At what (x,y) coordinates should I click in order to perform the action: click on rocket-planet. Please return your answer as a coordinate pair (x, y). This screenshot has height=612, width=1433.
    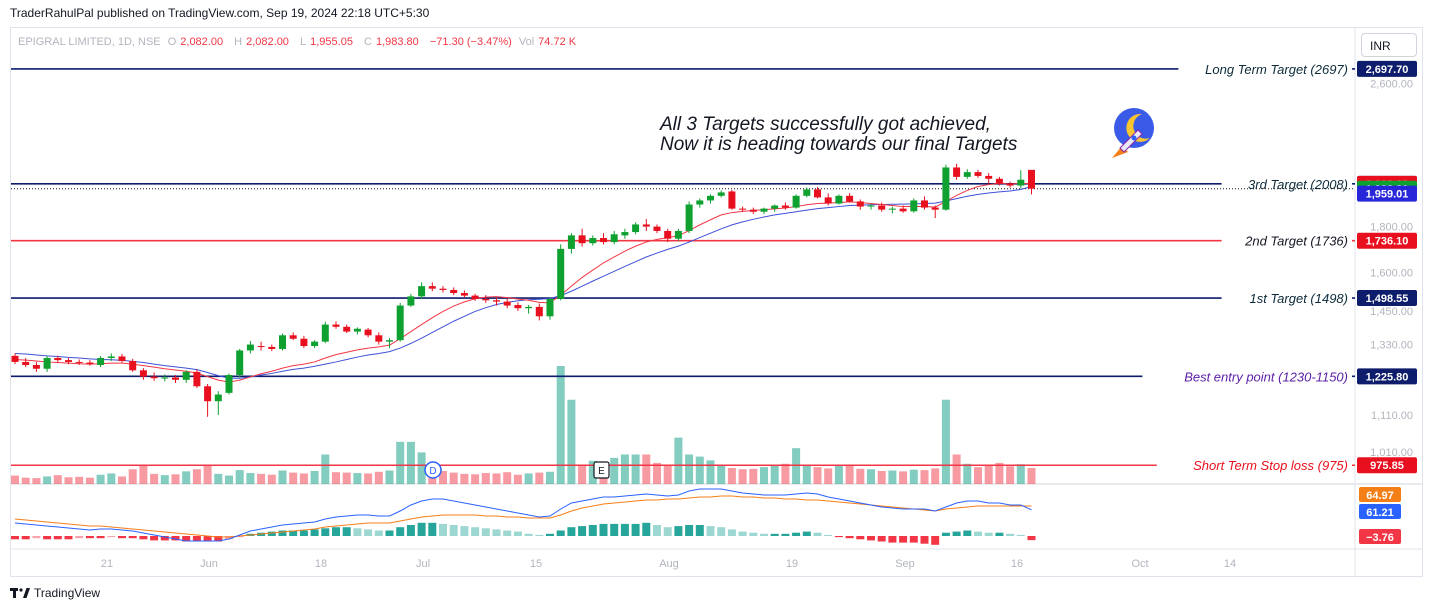
    Looking at the image, I should click on (1134, 128).